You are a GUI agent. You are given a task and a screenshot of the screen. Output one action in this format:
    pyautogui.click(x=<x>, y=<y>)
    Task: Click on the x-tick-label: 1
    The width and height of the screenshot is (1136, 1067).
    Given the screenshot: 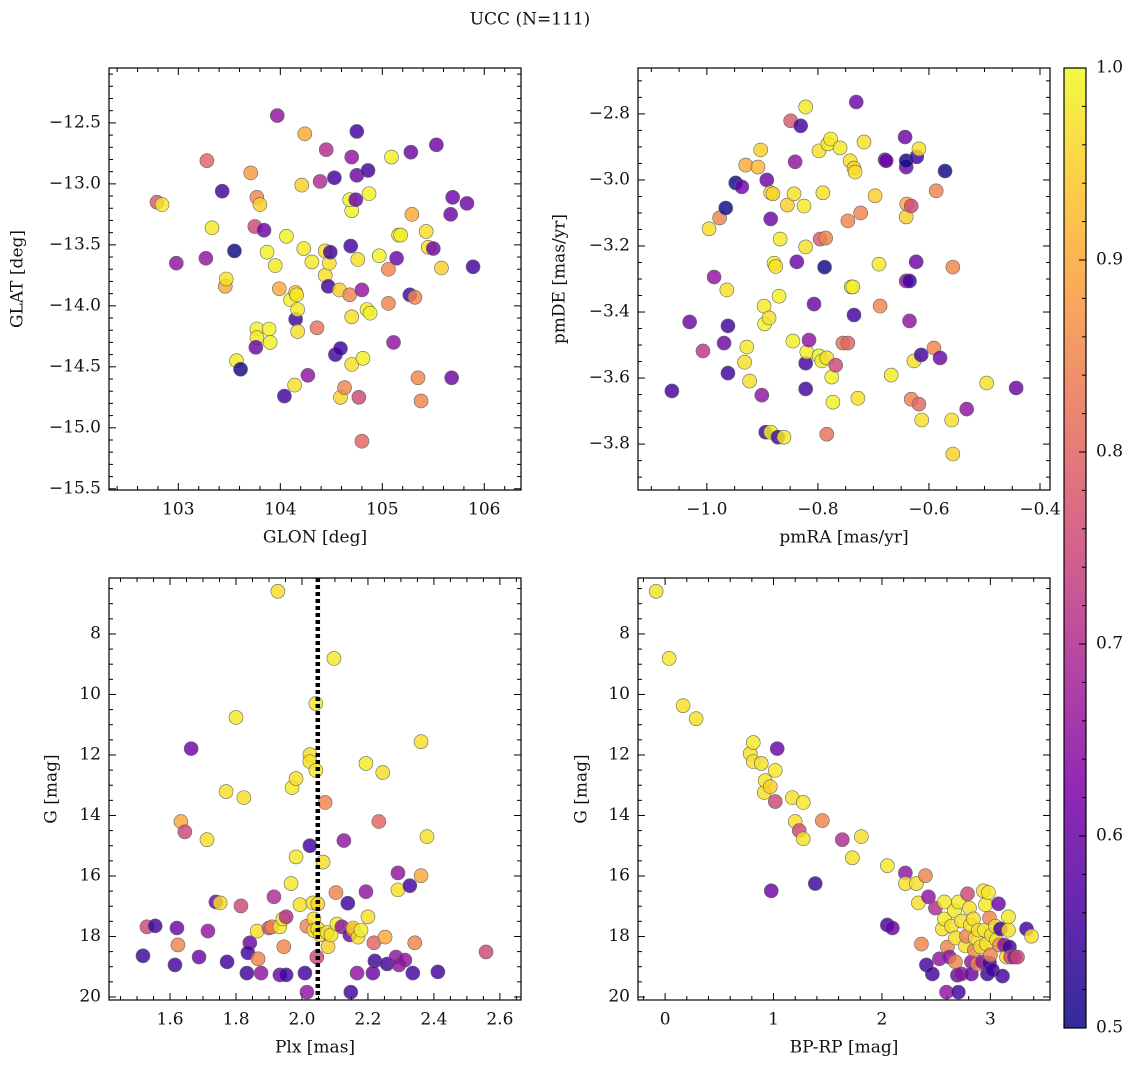 What is the action you would take?
    pyautogui.click(x=773, y=1020)
    